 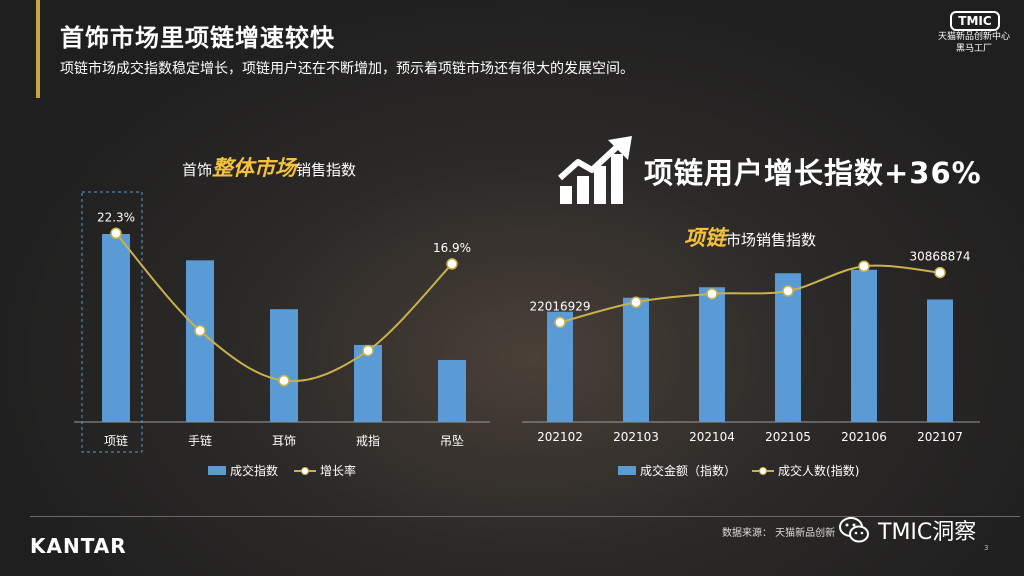 What do you see at coordinates (197, 38) in the screenshot?
I see `page-title: 首饰市场里项链增速较快` at bounding box center [197, 38].